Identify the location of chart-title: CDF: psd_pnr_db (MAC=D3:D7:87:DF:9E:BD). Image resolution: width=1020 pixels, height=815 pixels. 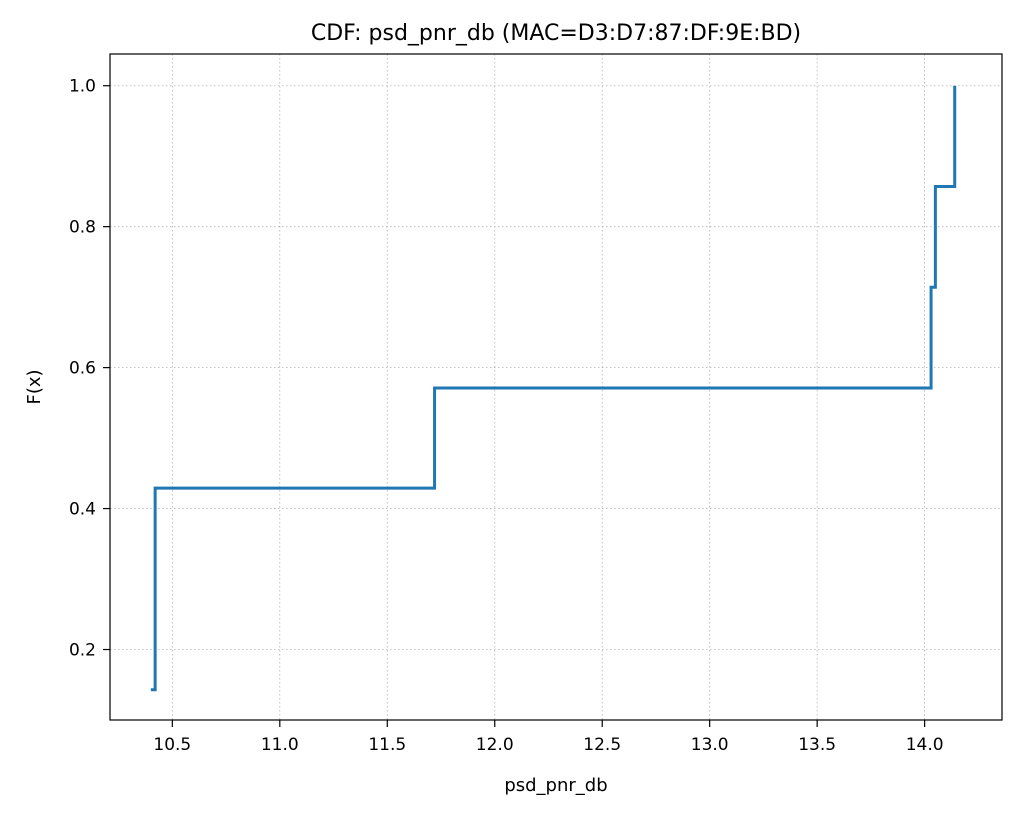
(556, 33).